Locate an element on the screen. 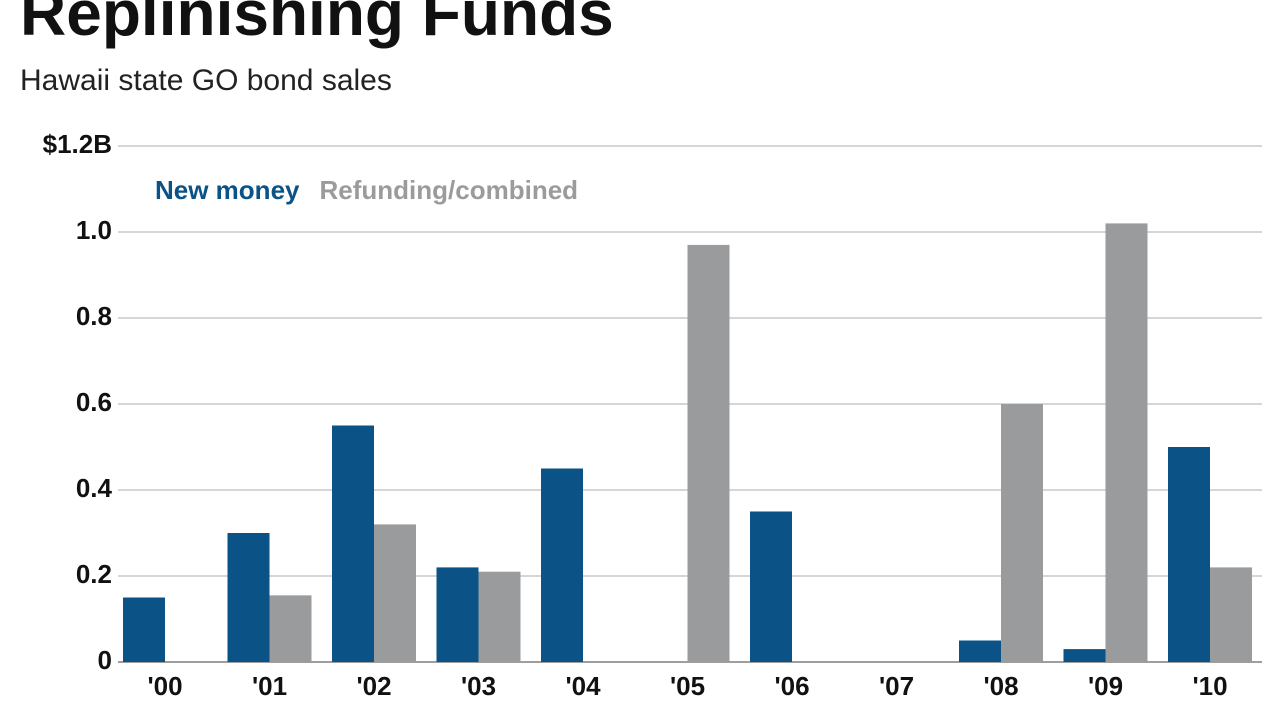 This screenshot has width=1280, height=720. x-tick-label: '06 is located at coordinates (791, 686).